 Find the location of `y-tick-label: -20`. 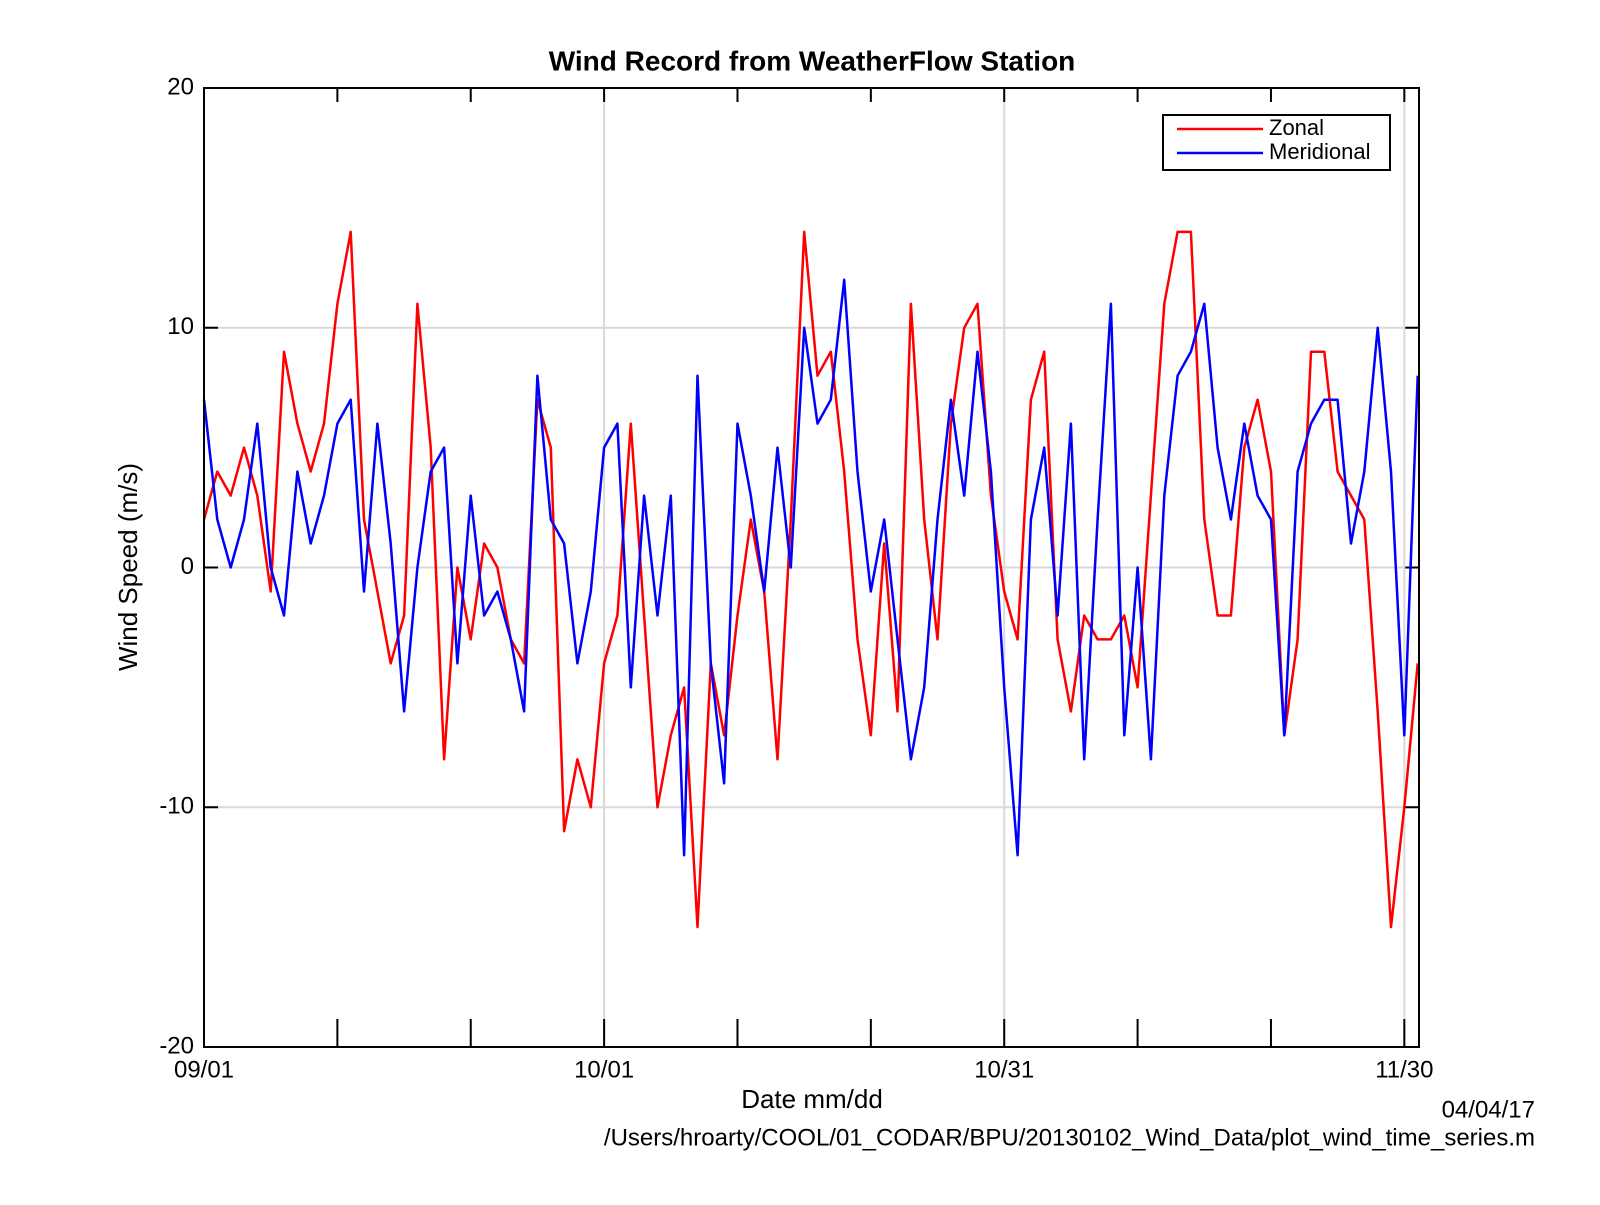

y-tick-label: -20 is located at coordinates (176, 1045).